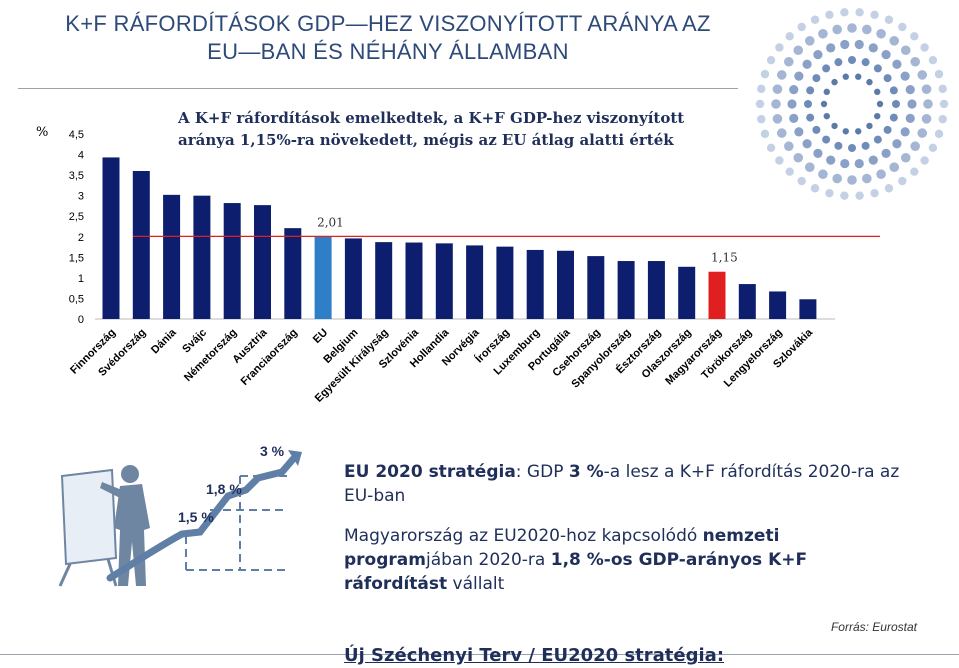 This screenshot has height=668, width=959. I want to click on title-divider, so click(378, 88).